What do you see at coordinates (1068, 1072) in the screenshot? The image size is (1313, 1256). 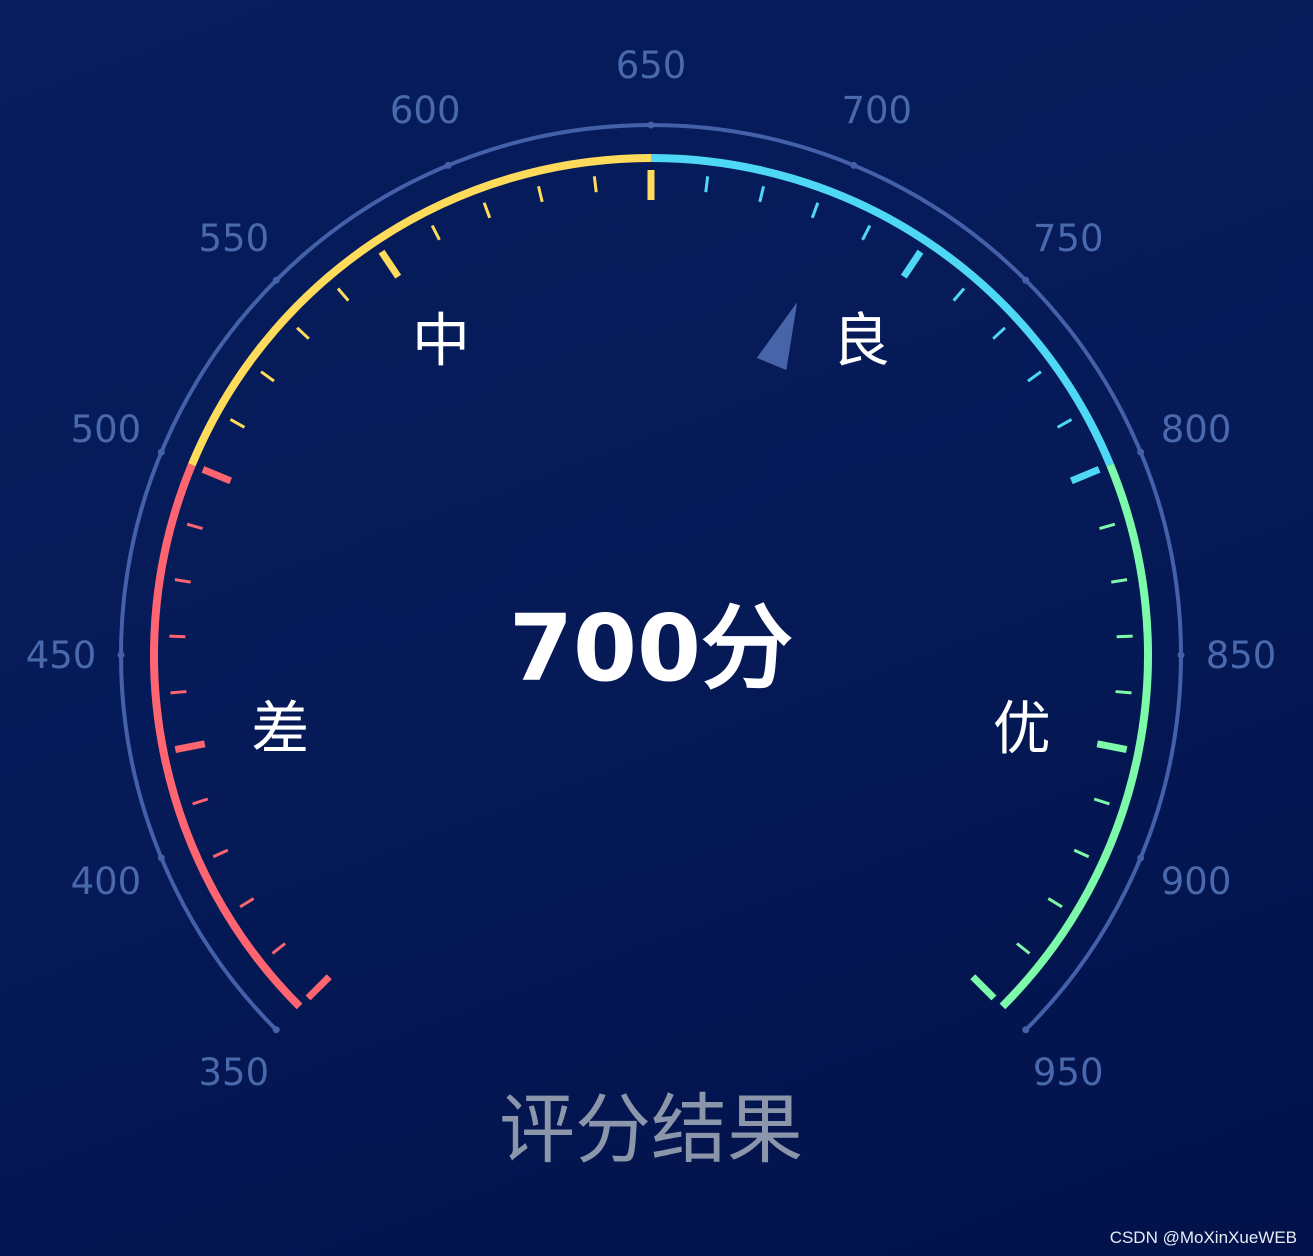 I see `axis-tick-label: 950` at bounding box center [1068, 1072].